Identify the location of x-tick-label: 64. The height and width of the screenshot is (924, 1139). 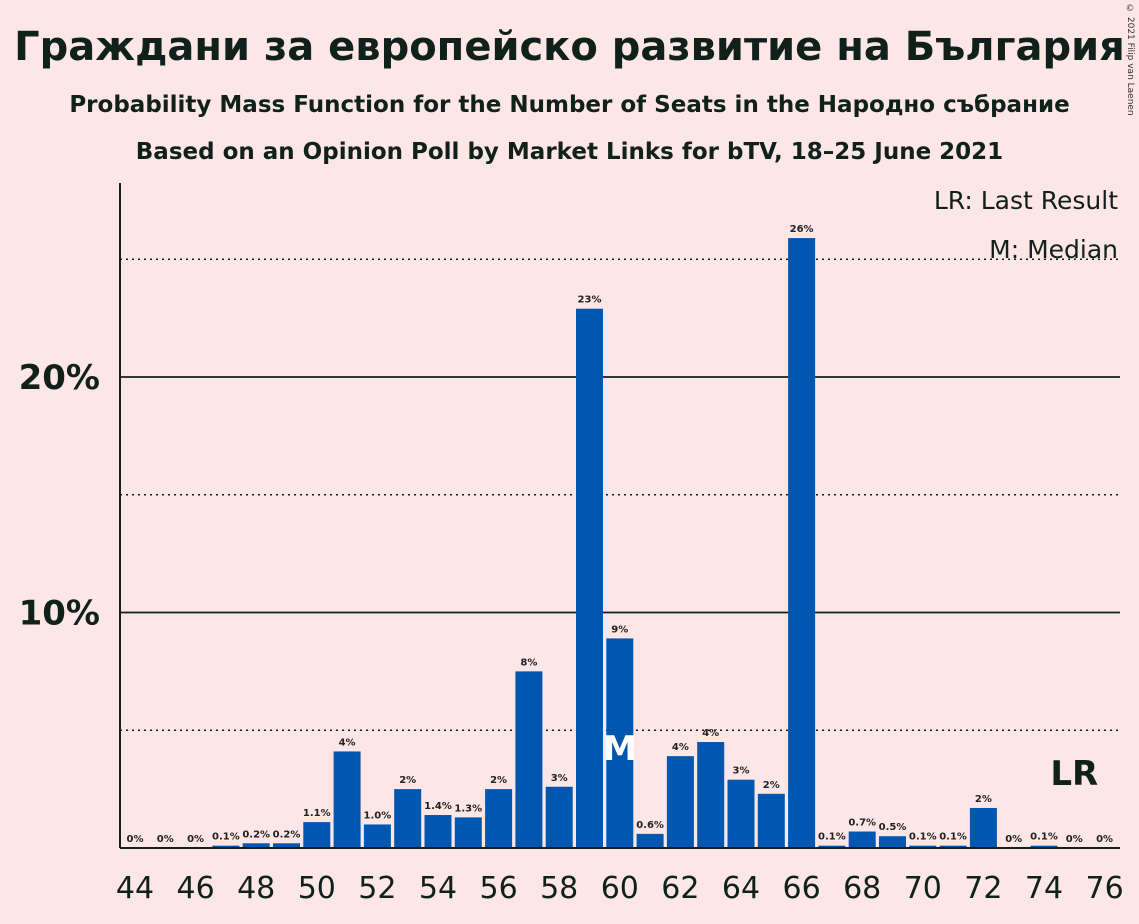
(741, 888).